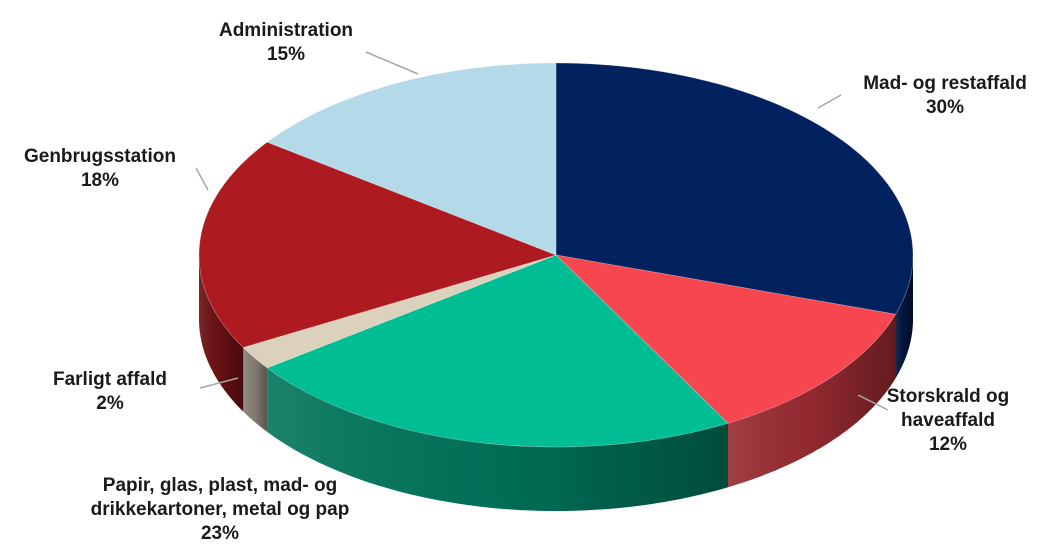  What do you see at coordinates (948, 444) in the screenshot?
I see `data-label-line: 12%` at bounding box center [948, 444].